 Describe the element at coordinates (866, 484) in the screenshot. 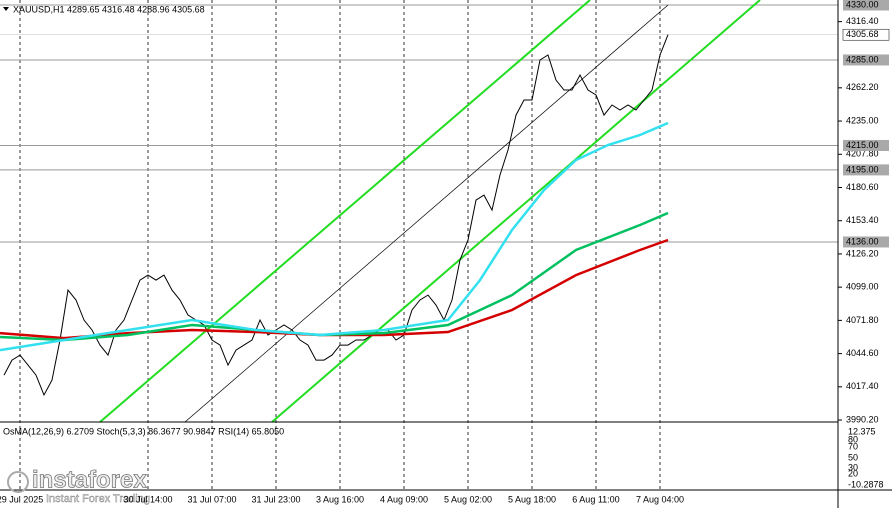

I see `oscillator-axis-label: -10.2878` at that location.